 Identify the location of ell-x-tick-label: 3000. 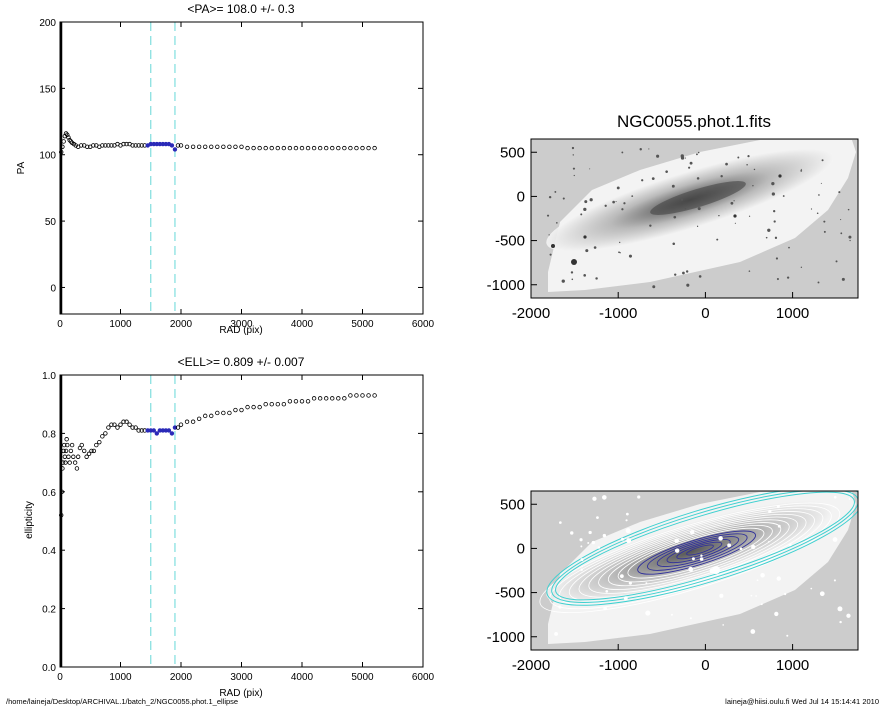
(241, 677).